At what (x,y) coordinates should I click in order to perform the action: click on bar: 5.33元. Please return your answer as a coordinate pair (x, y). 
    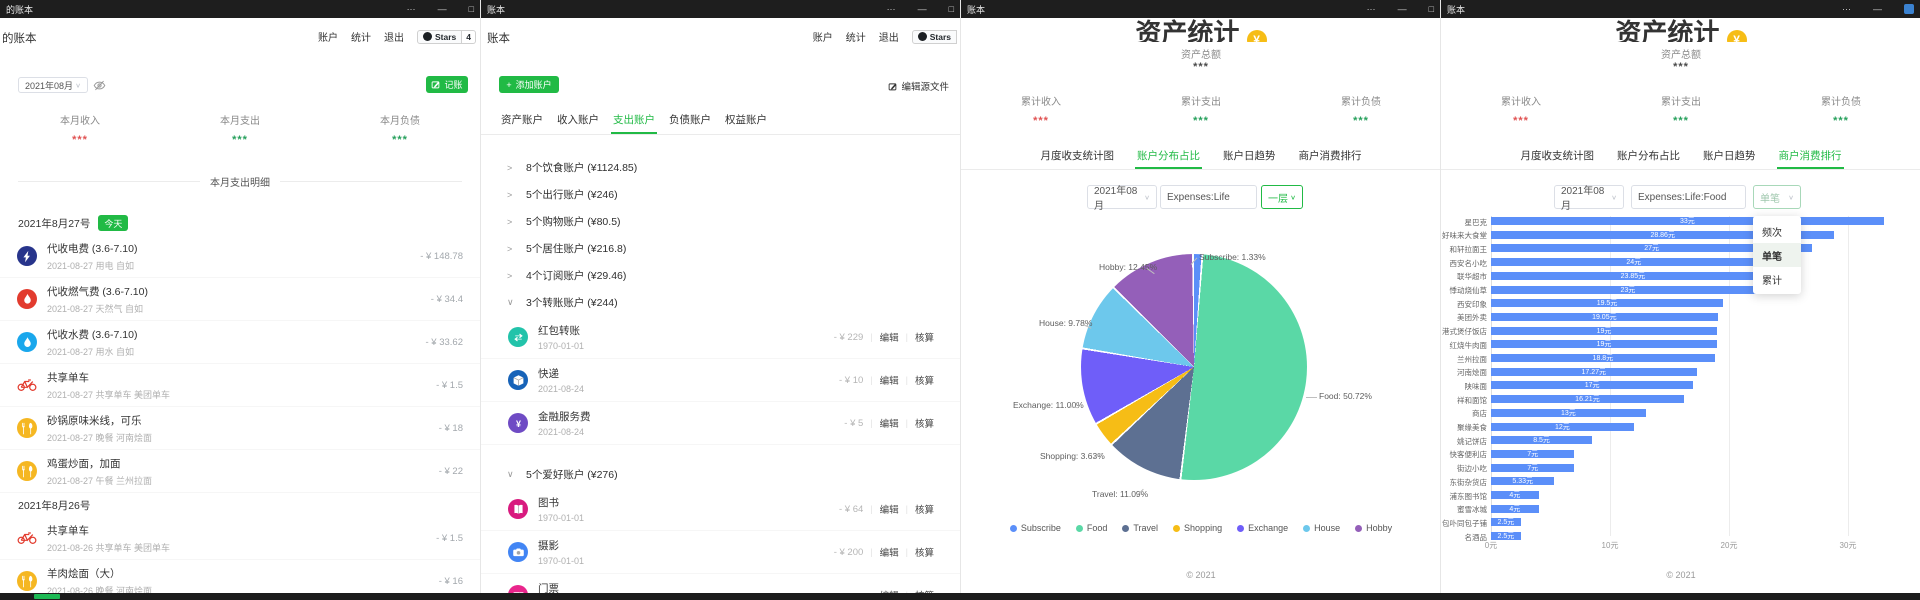
    Looking at the image, I should click on (1523, 481).